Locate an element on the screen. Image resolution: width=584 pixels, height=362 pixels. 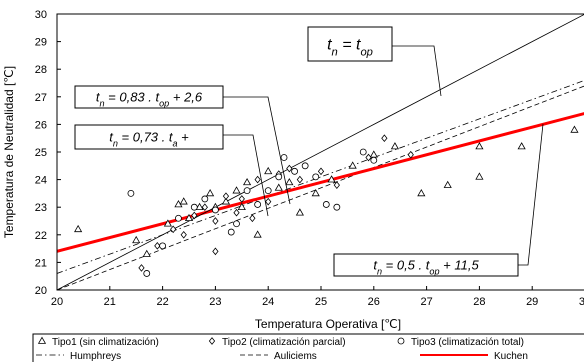
y-tick-label: 22 is located at coordinates (41, 236).